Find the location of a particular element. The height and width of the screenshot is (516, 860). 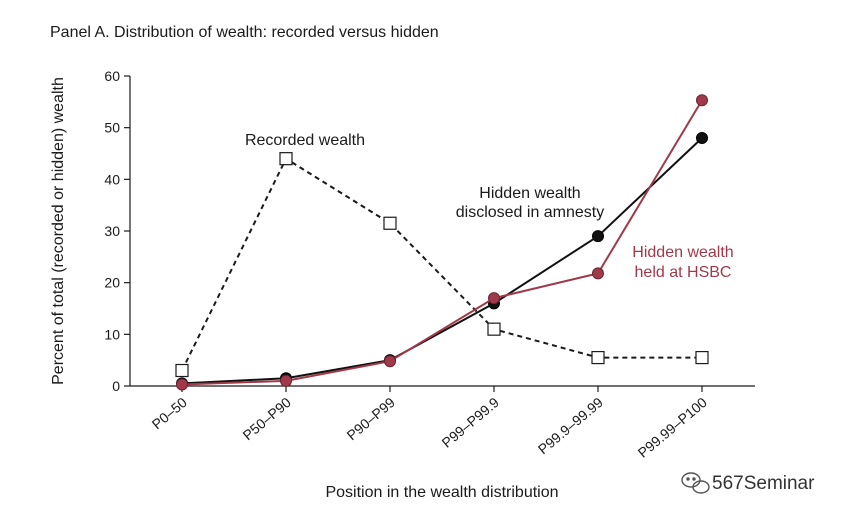

wechat-icon is located at coordinates (695, 483).